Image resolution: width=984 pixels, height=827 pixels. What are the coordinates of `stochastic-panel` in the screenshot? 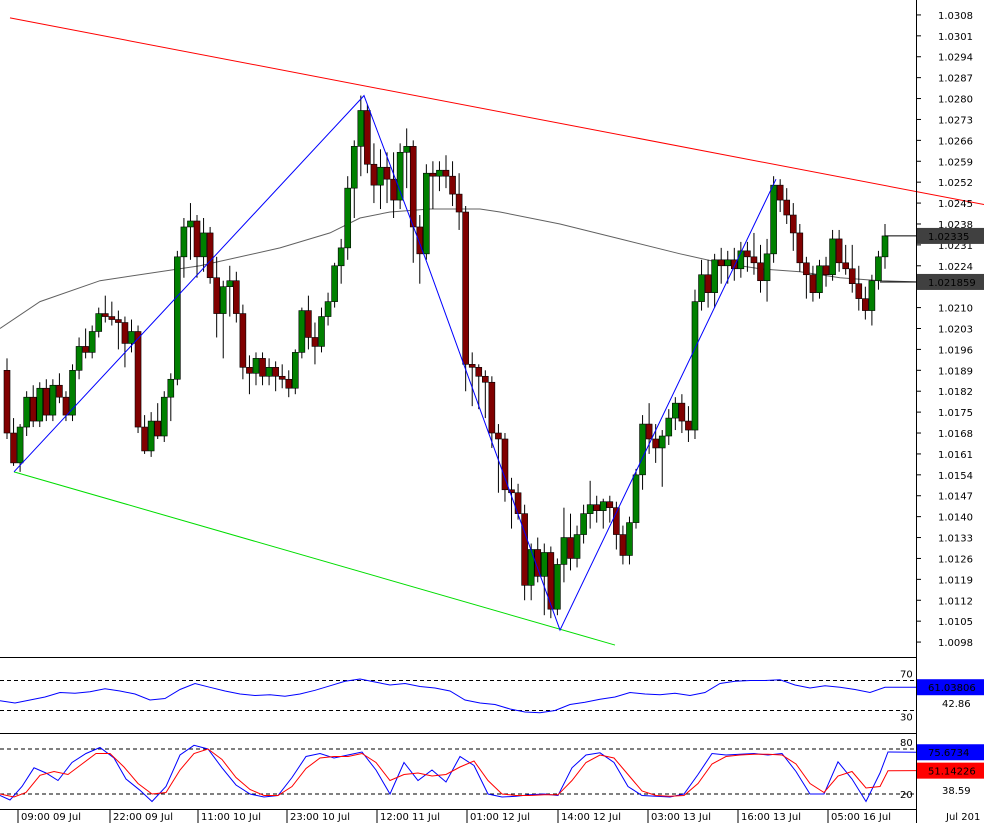 It's located at (458, 773).